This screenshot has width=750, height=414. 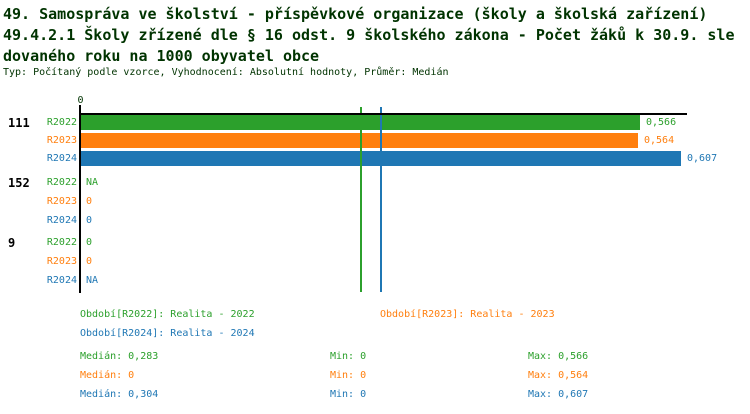 What do you see at coordinates (558, 375) in the screenshot?
I see `stat-max: Max: 0,564` at bounding box center [558, 375].